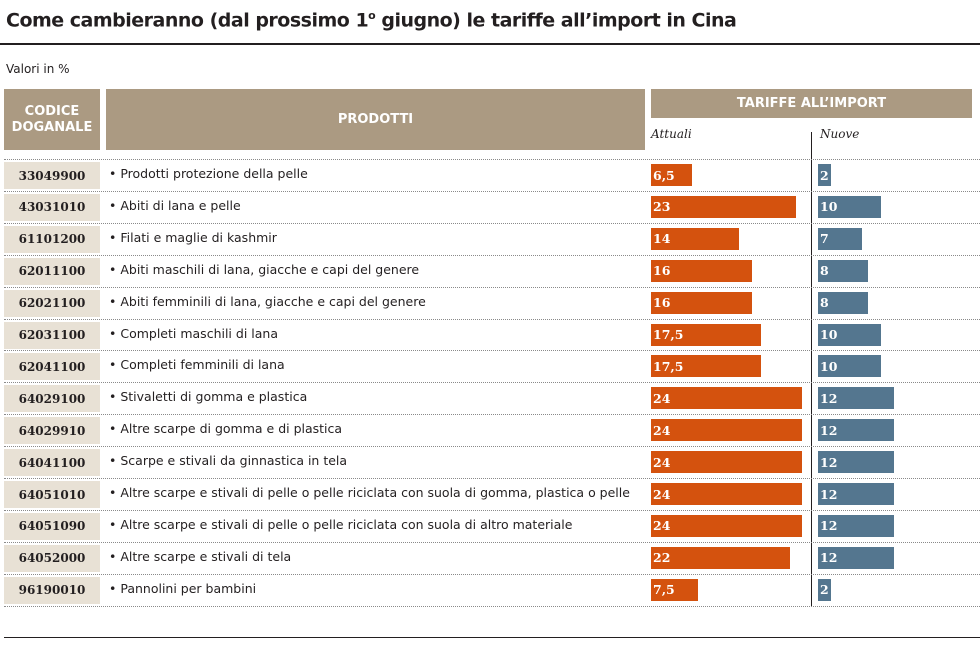 The image size is (980, 649). Describe the element at coordinates (193, 237) in the screenshot. I see `product-label: • Filati e maglie di kashmir` at that location.